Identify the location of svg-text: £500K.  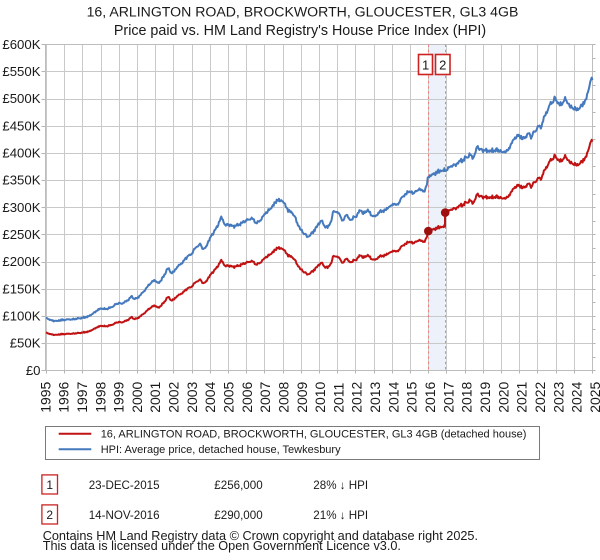
(21, 98).